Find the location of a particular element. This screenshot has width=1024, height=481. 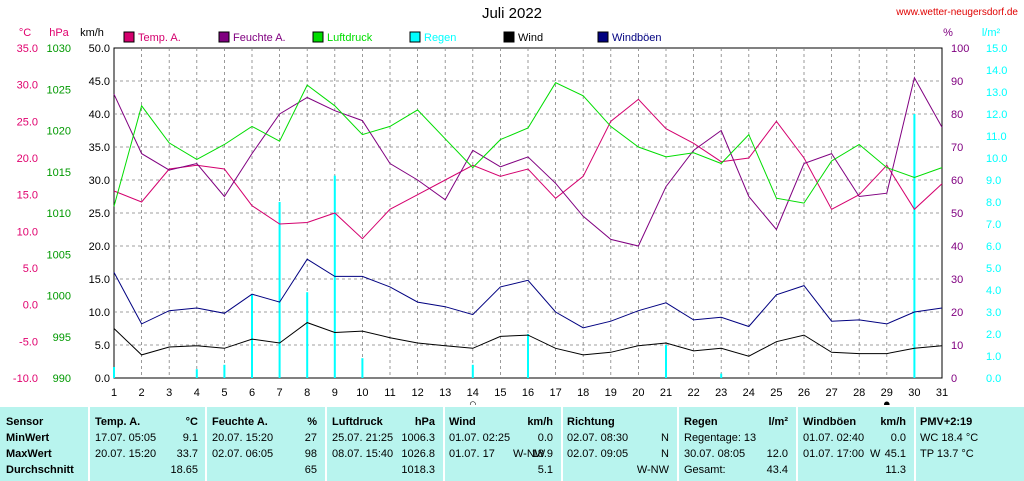

x-tick-label: 7 is located at coordinates (280, 393).